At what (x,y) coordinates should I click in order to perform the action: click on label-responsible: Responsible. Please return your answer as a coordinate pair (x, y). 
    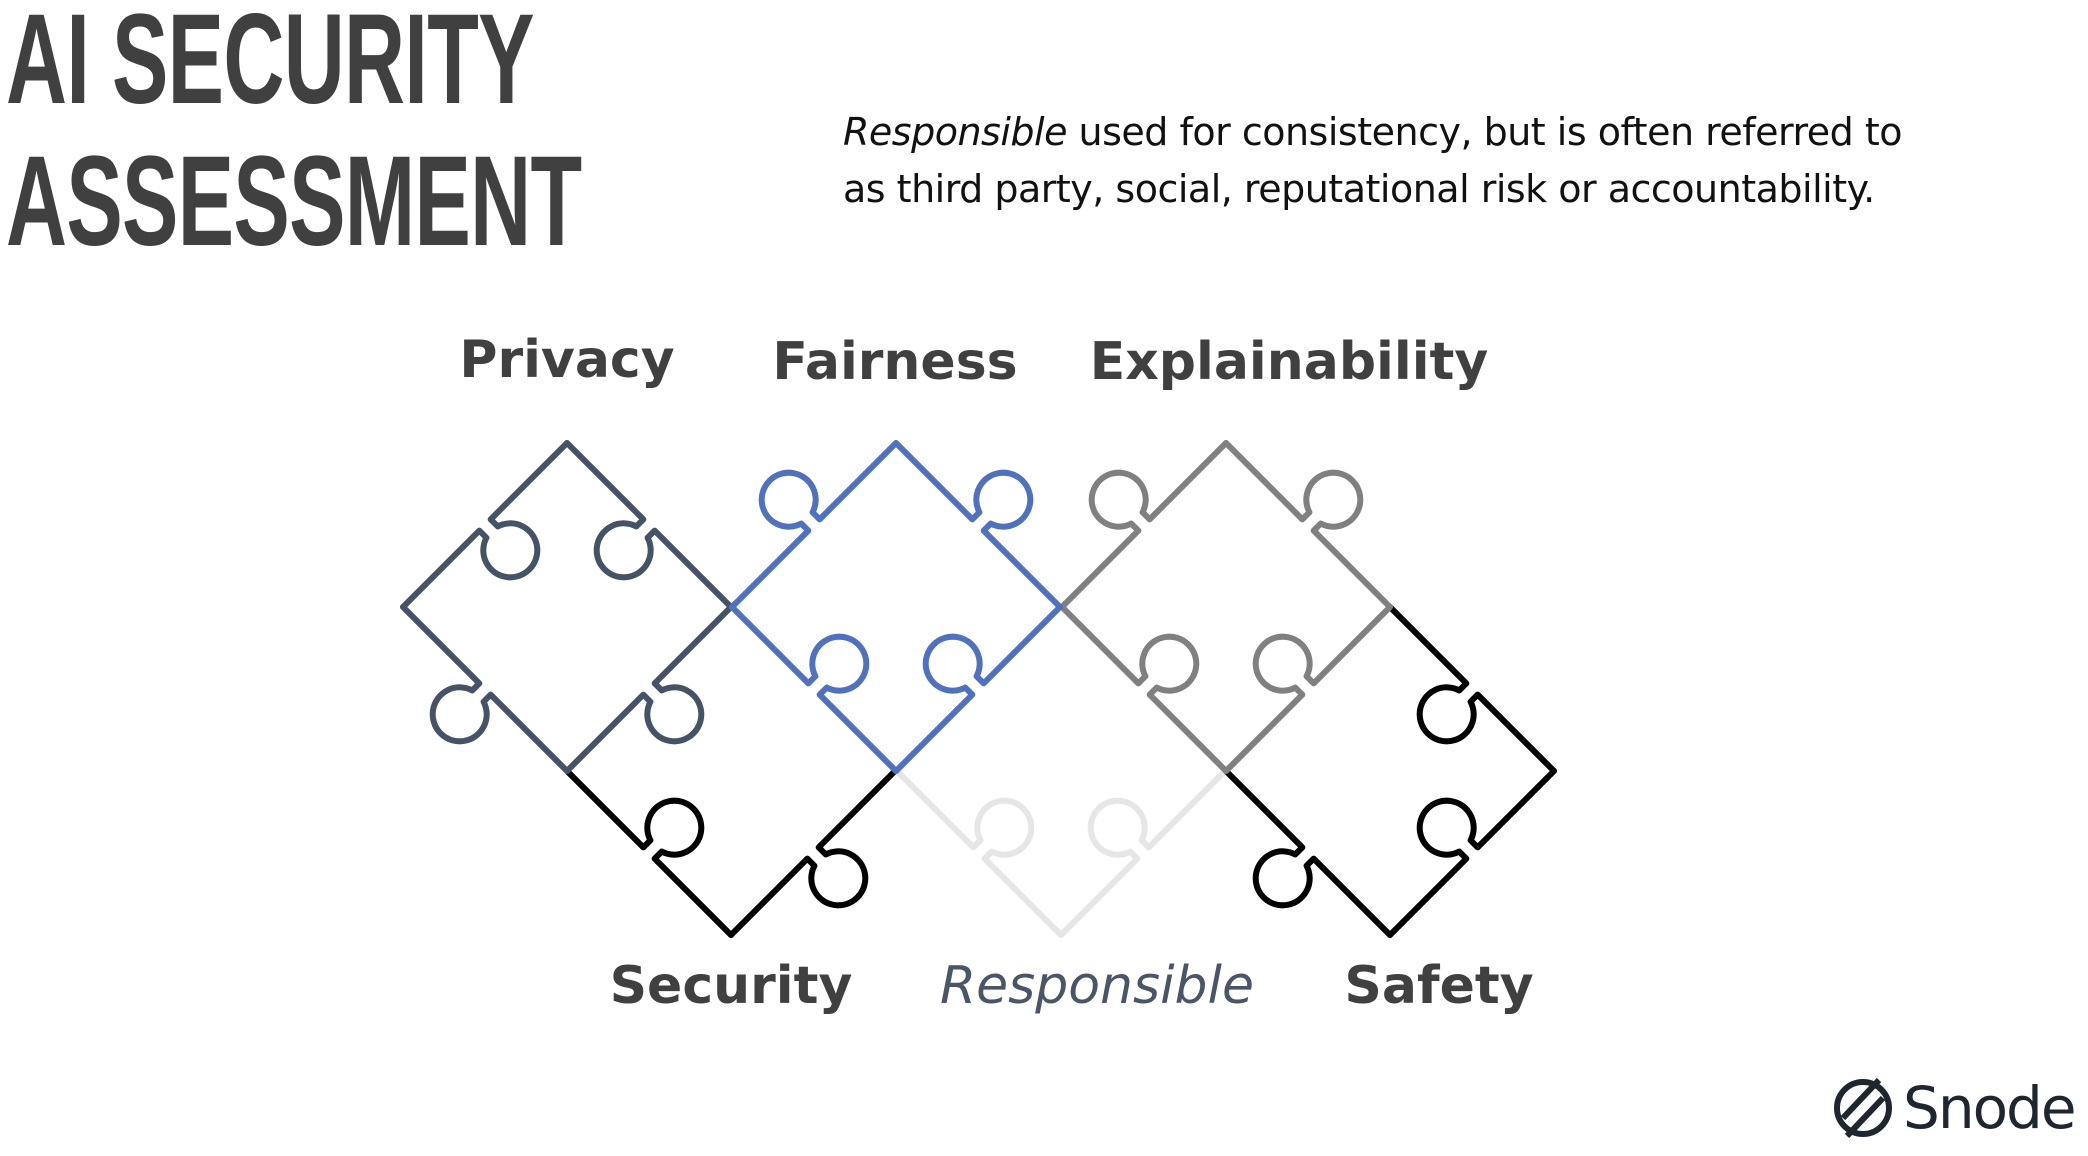
    Looking at the image, I should click on (1097, 986).